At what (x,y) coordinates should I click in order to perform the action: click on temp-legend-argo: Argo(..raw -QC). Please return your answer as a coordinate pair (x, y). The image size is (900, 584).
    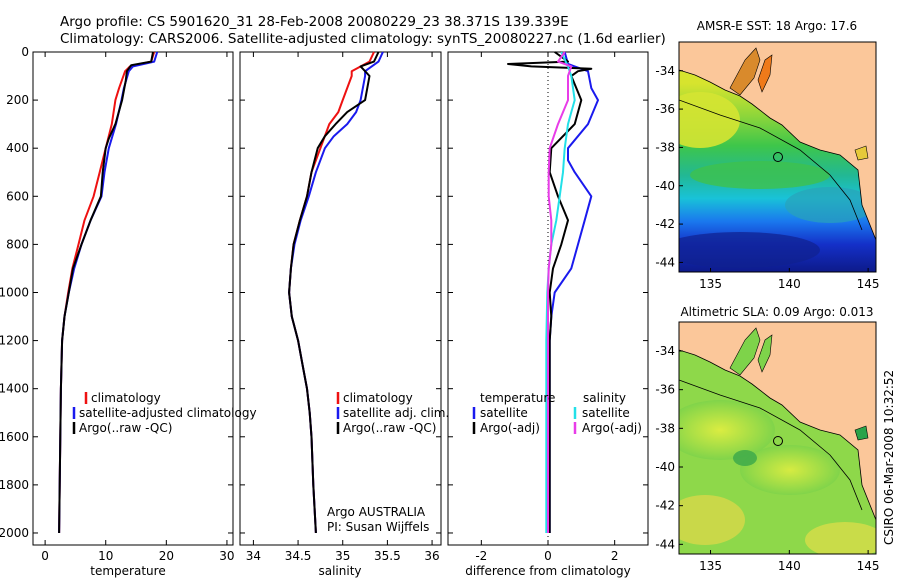
    Looking at the image, I should click on (125, 428).